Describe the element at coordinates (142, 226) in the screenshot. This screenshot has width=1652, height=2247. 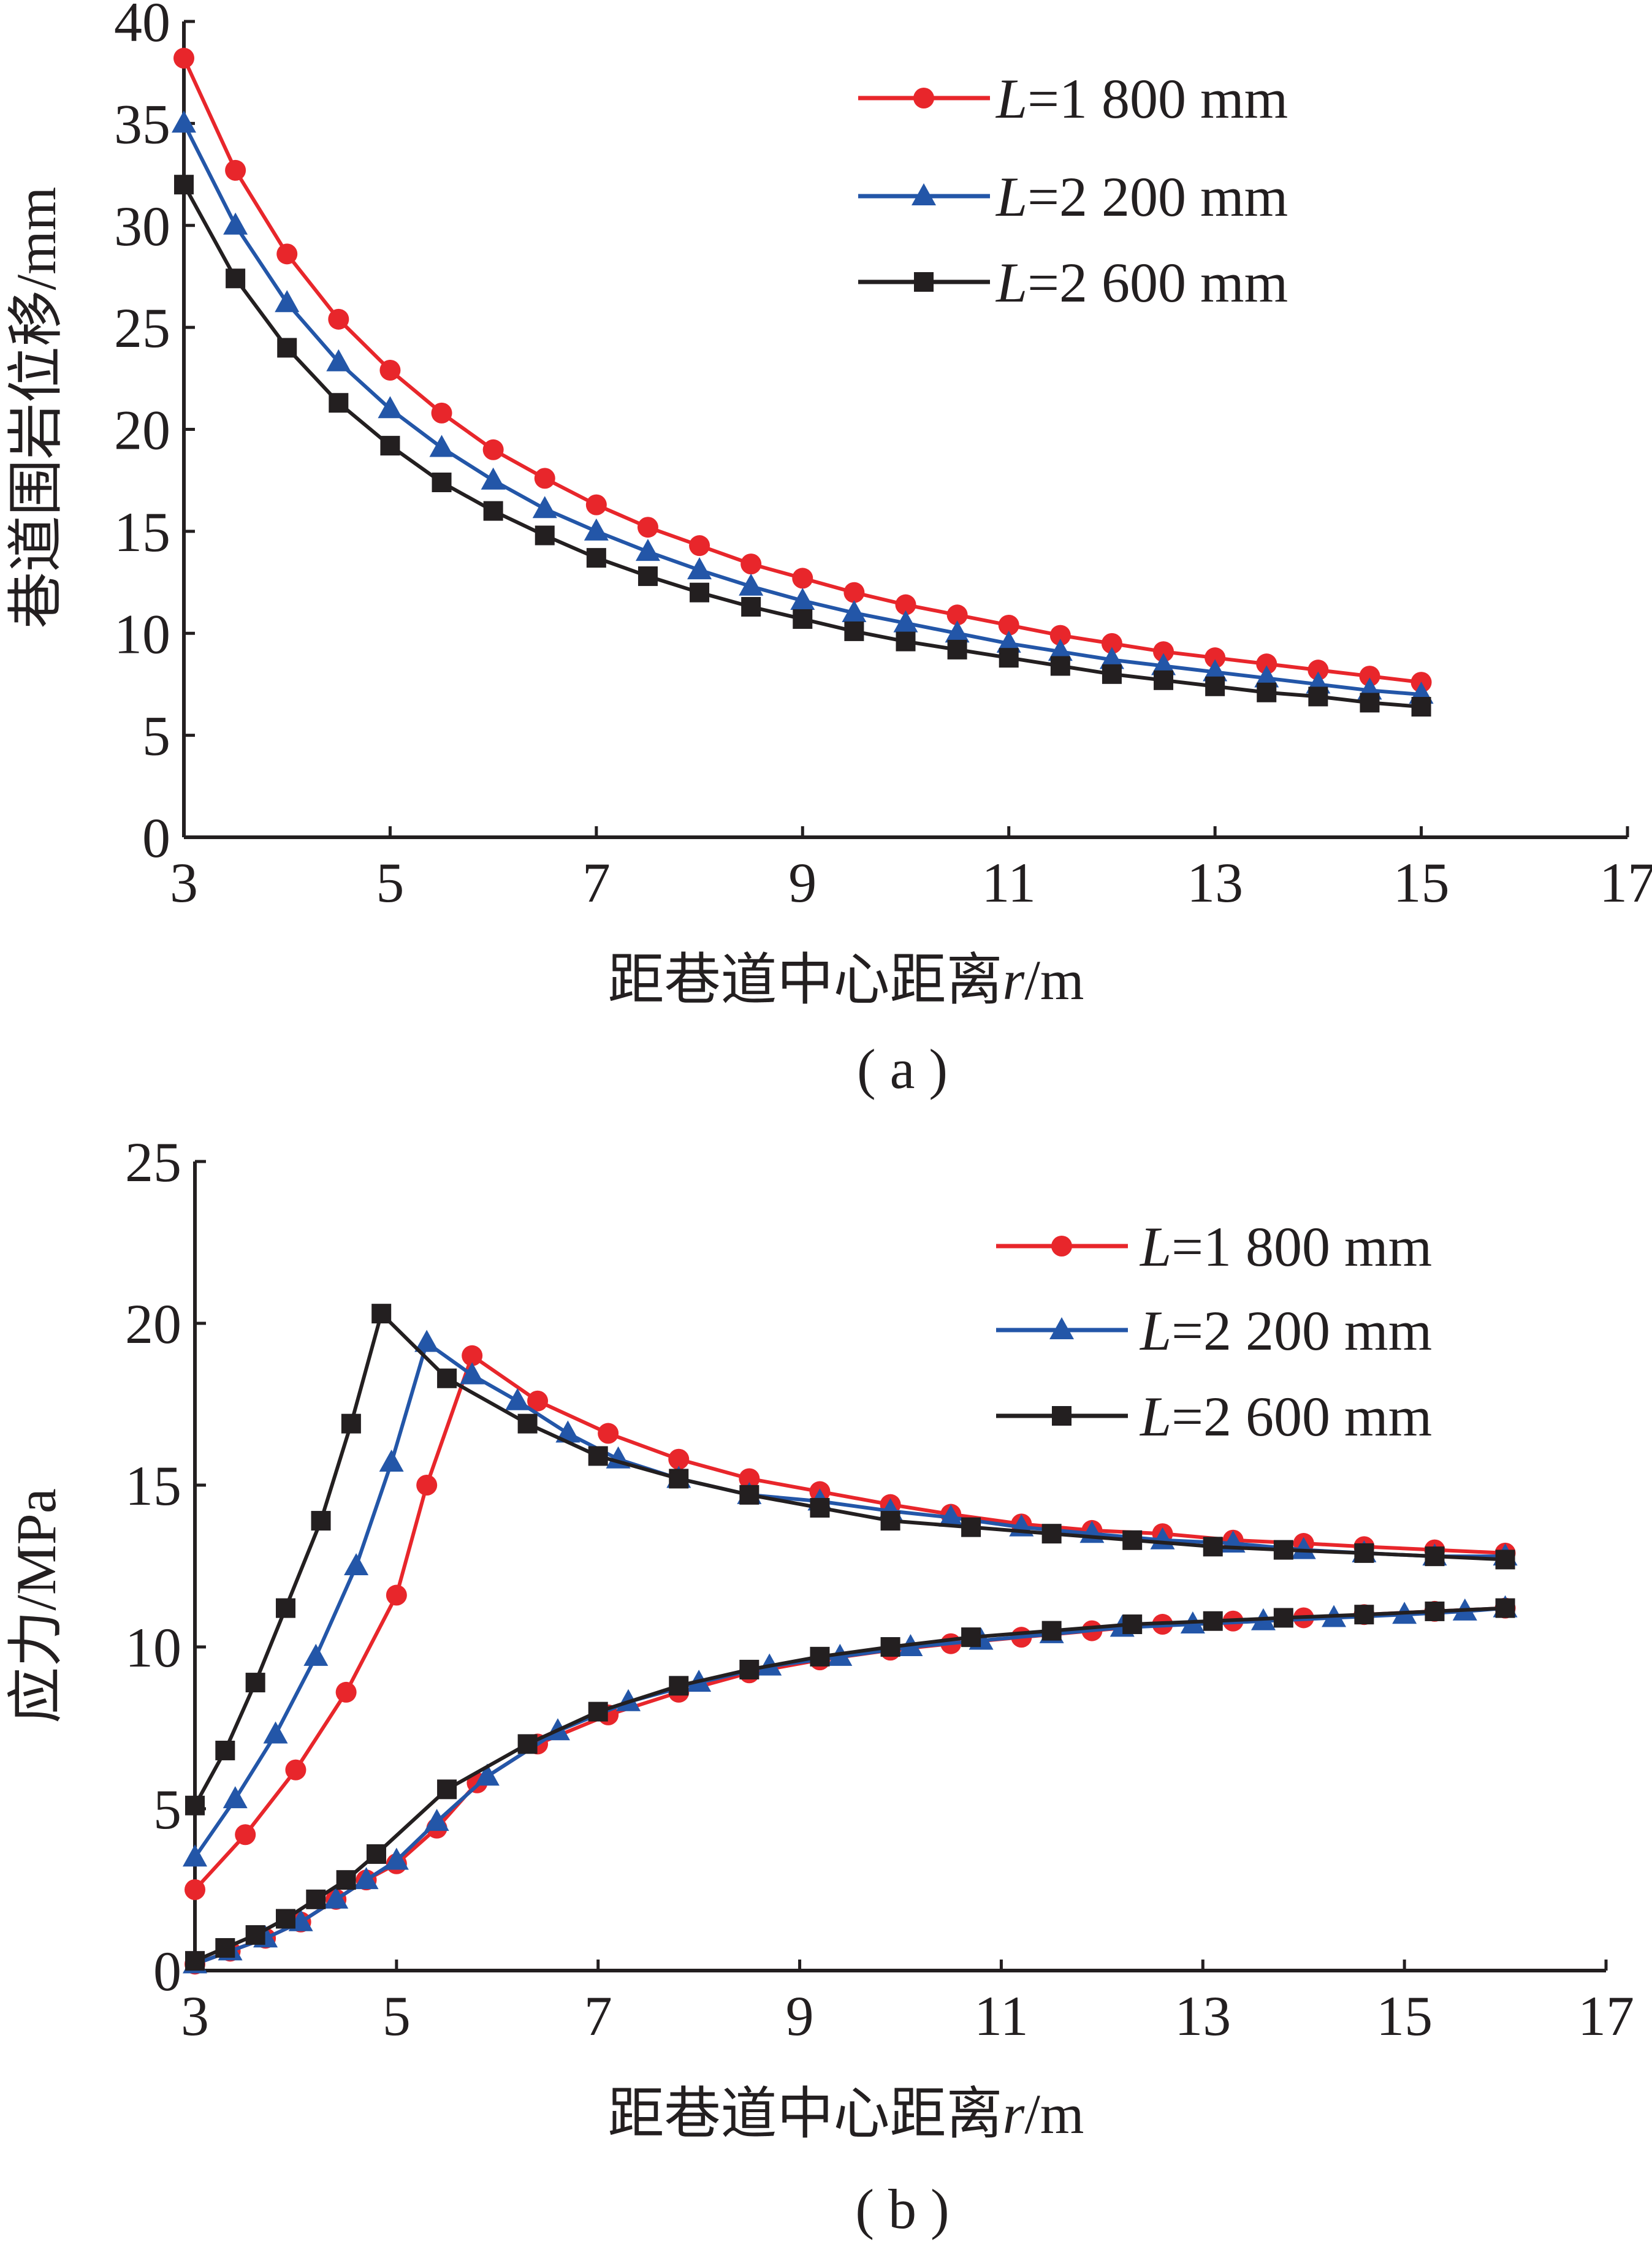
I see `y-tick-label-a: 30` at that location.